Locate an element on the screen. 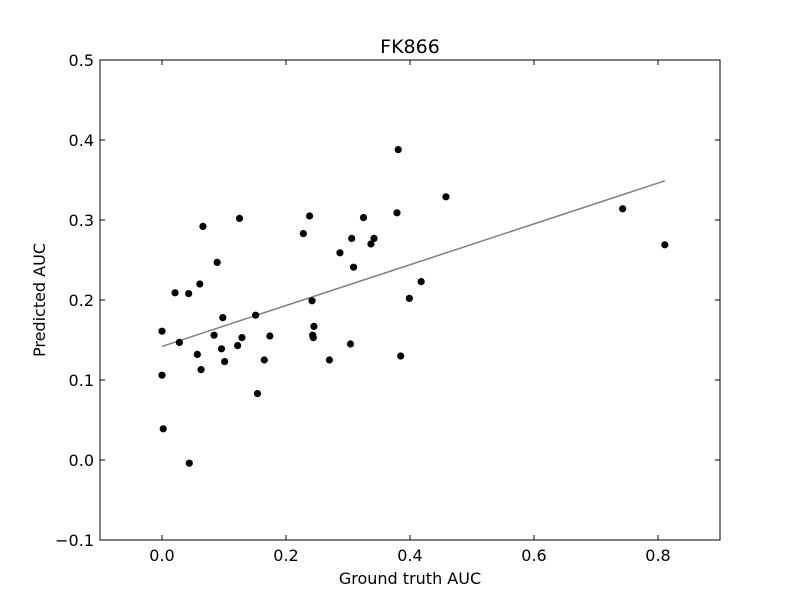  chart-title: FK866 is located at coordinates (410, 47).